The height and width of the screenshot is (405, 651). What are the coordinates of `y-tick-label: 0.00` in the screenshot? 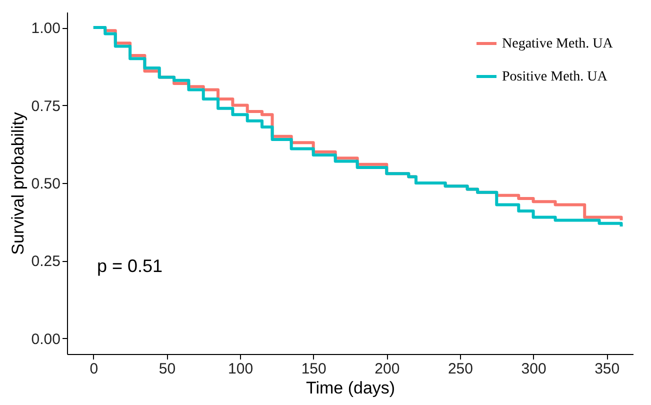 It's located at (45, 339).